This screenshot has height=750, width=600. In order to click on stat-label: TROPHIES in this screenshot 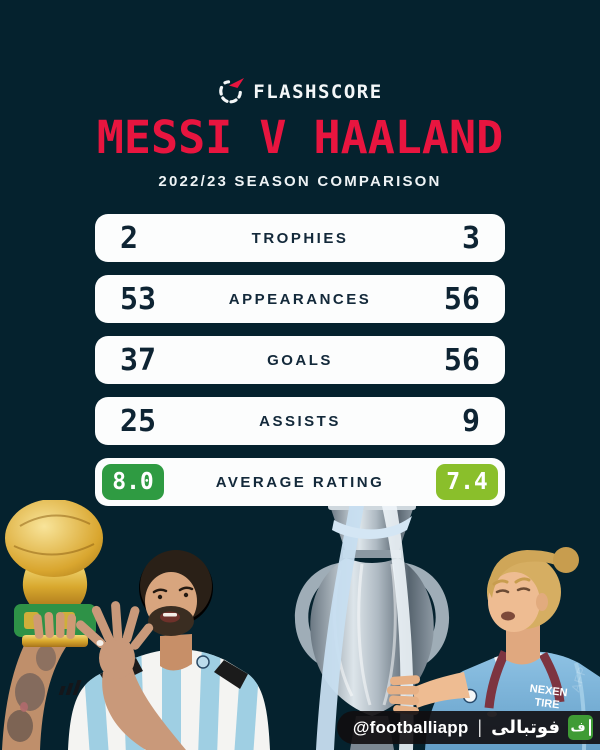, I will do `click(300, 238)`.